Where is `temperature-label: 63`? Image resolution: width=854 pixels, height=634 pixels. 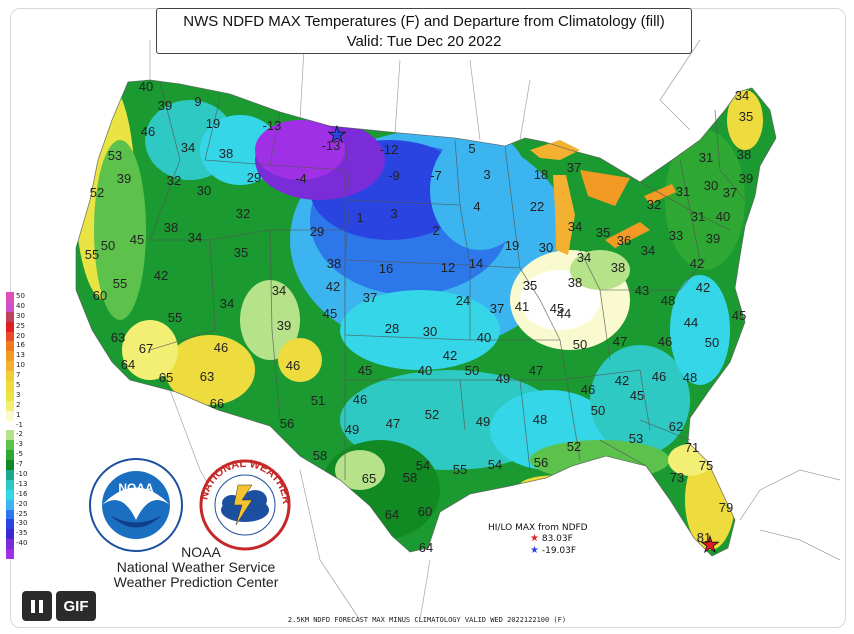 temperature-label: 63 is located at coordinates (207, 376).